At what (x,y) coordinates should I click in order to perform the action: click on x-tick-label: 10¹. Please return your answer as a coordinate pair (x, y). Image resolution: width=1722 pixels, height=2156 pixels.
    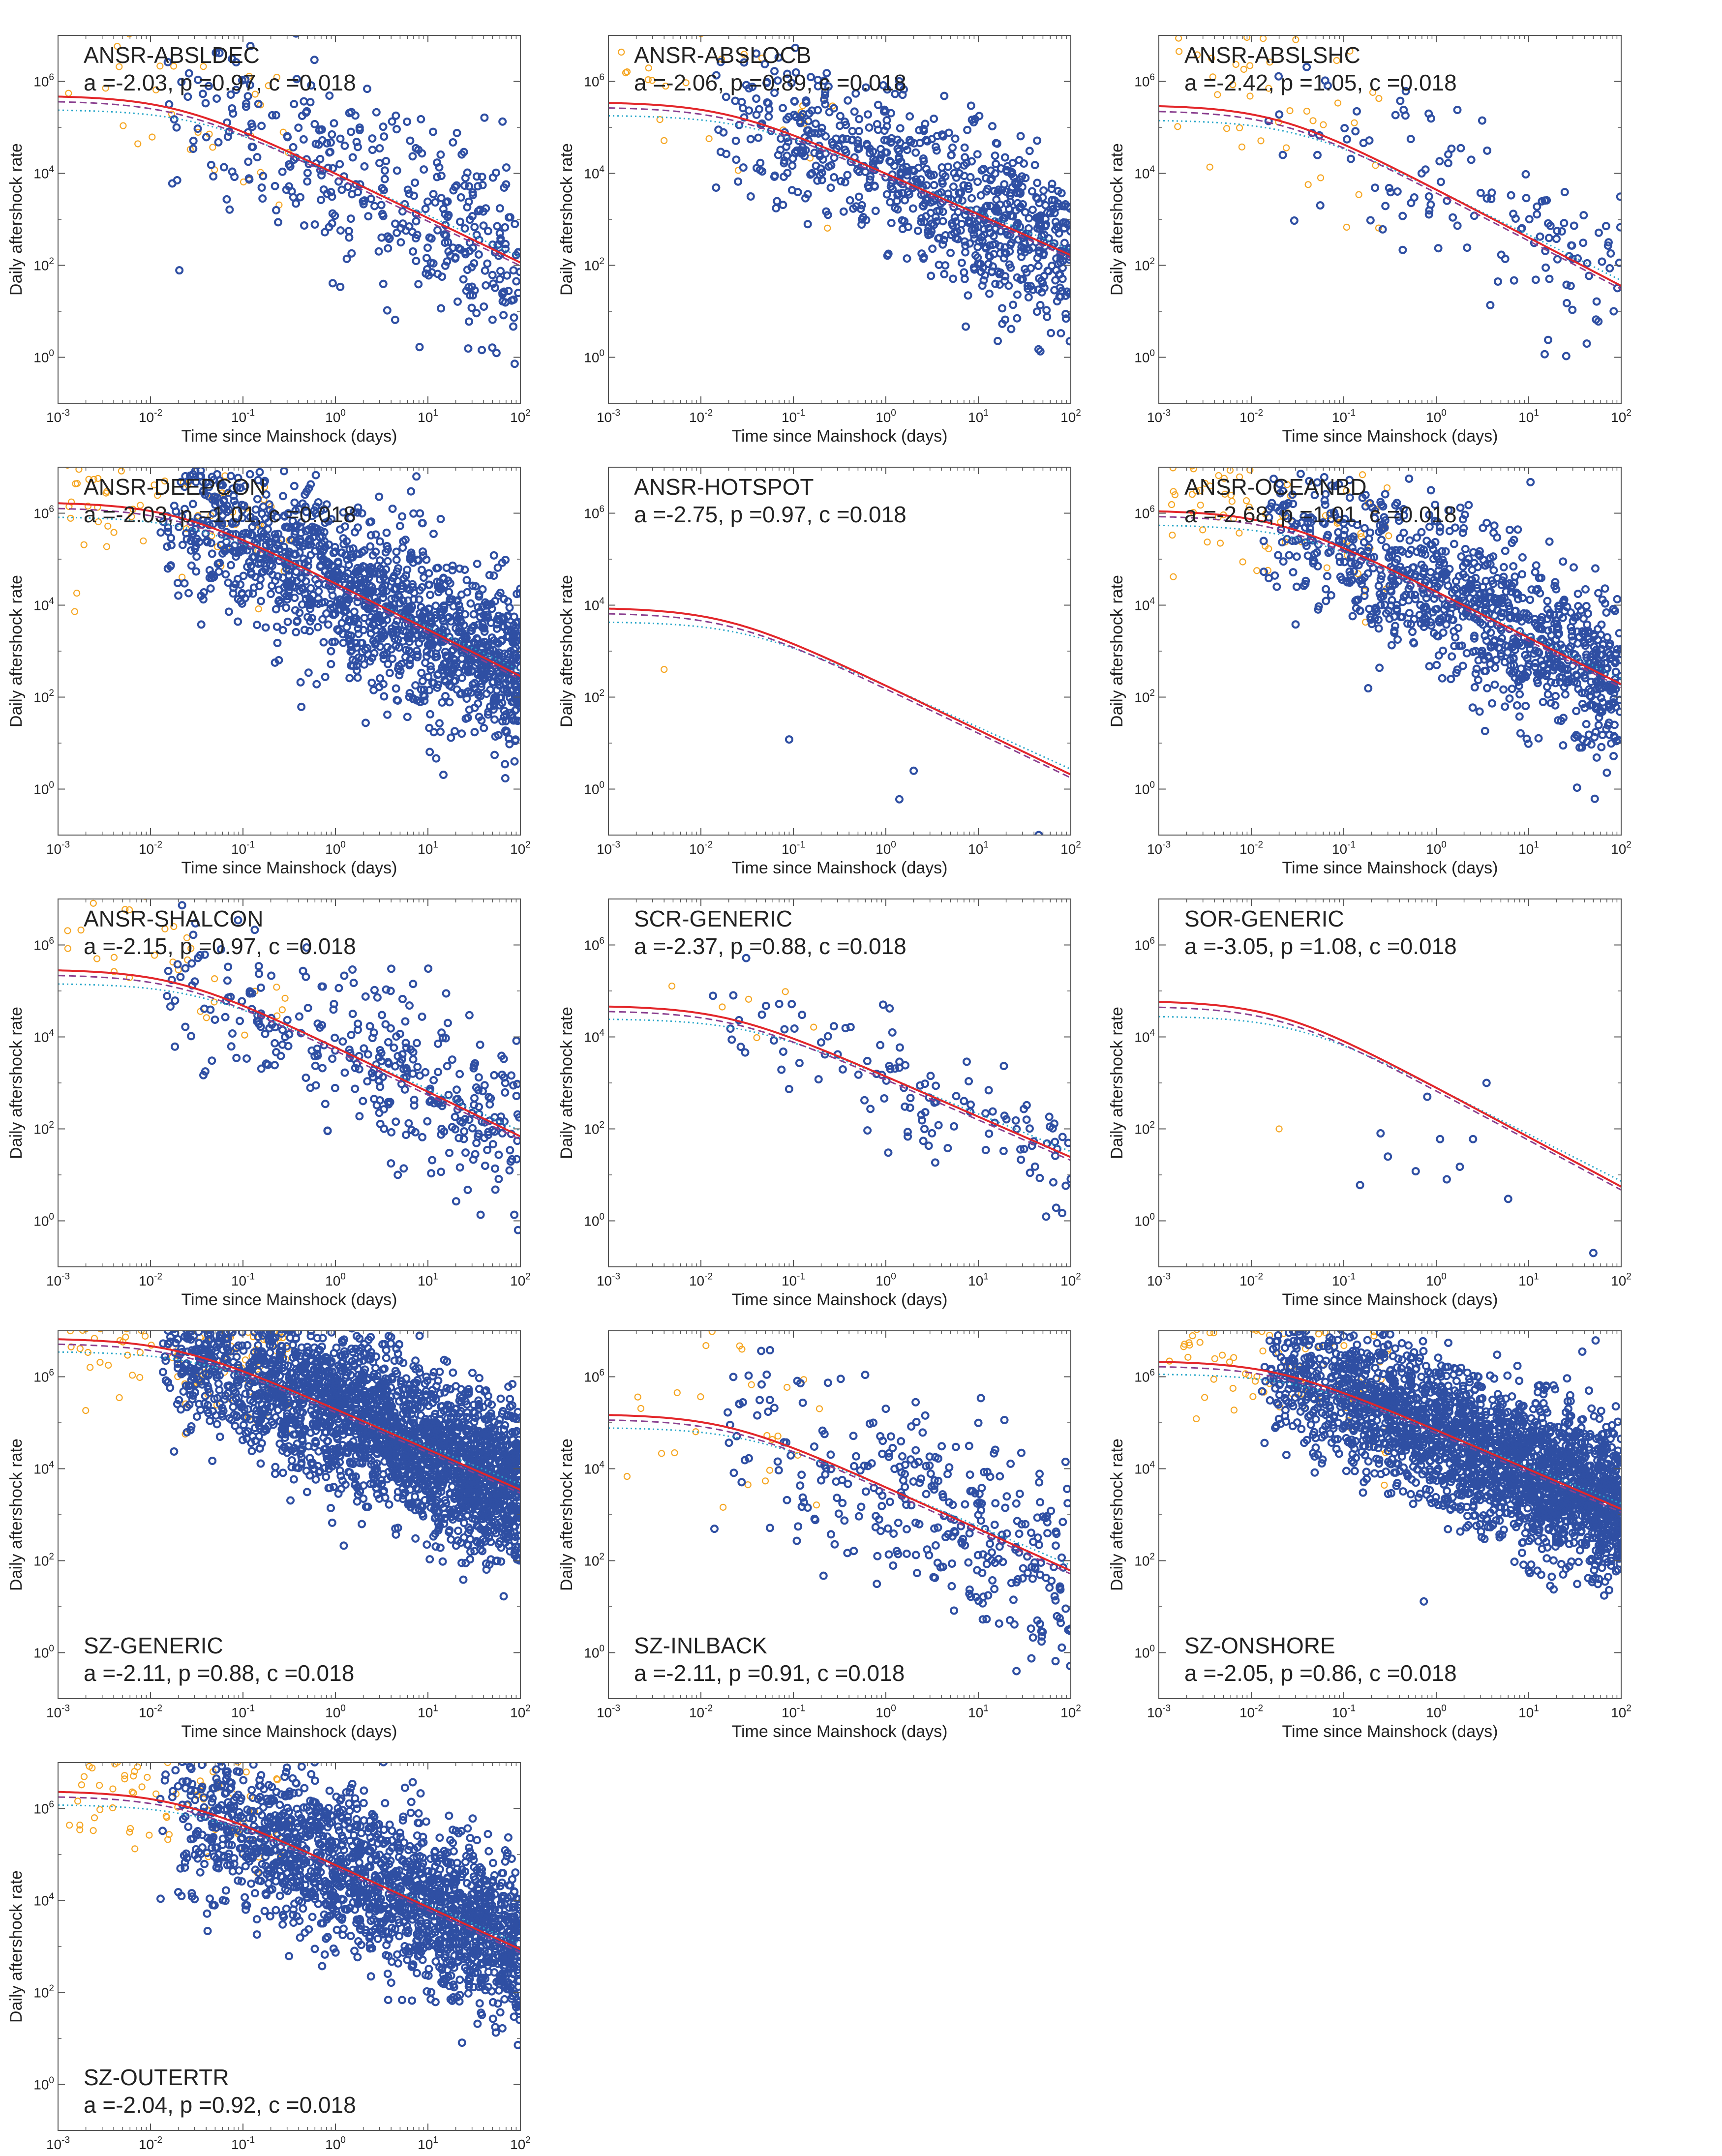
    Looking at the image, I should click on (1528, 416).